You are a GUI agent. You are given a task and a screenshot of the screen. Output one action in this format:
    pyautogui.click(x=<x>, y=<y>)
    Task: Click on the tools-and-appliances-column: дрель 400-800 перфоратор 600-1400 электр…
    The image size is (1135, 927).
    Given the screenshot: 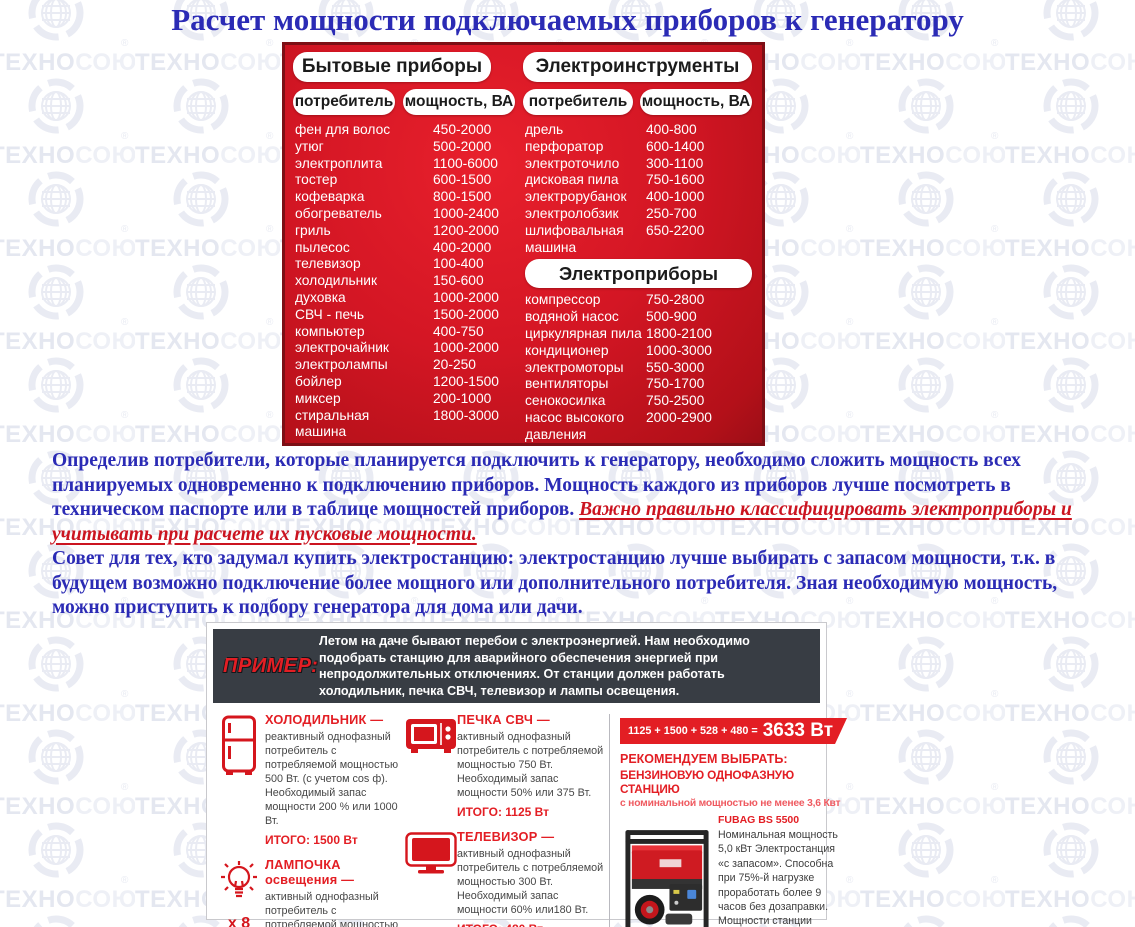 What is the action you would take?
    pyautogui.click(x=640, y=283)
    